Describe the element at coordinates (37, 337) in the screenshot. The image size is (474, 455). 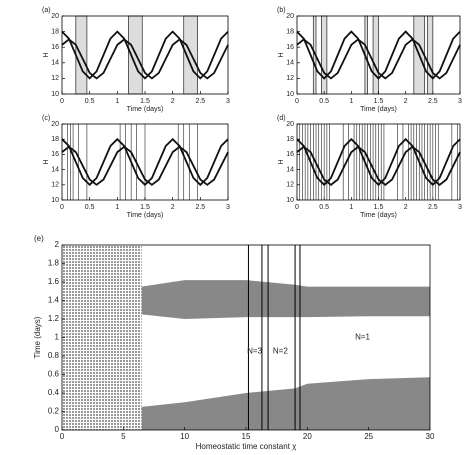
I see `y-axis-label: Time (days)` at that location.